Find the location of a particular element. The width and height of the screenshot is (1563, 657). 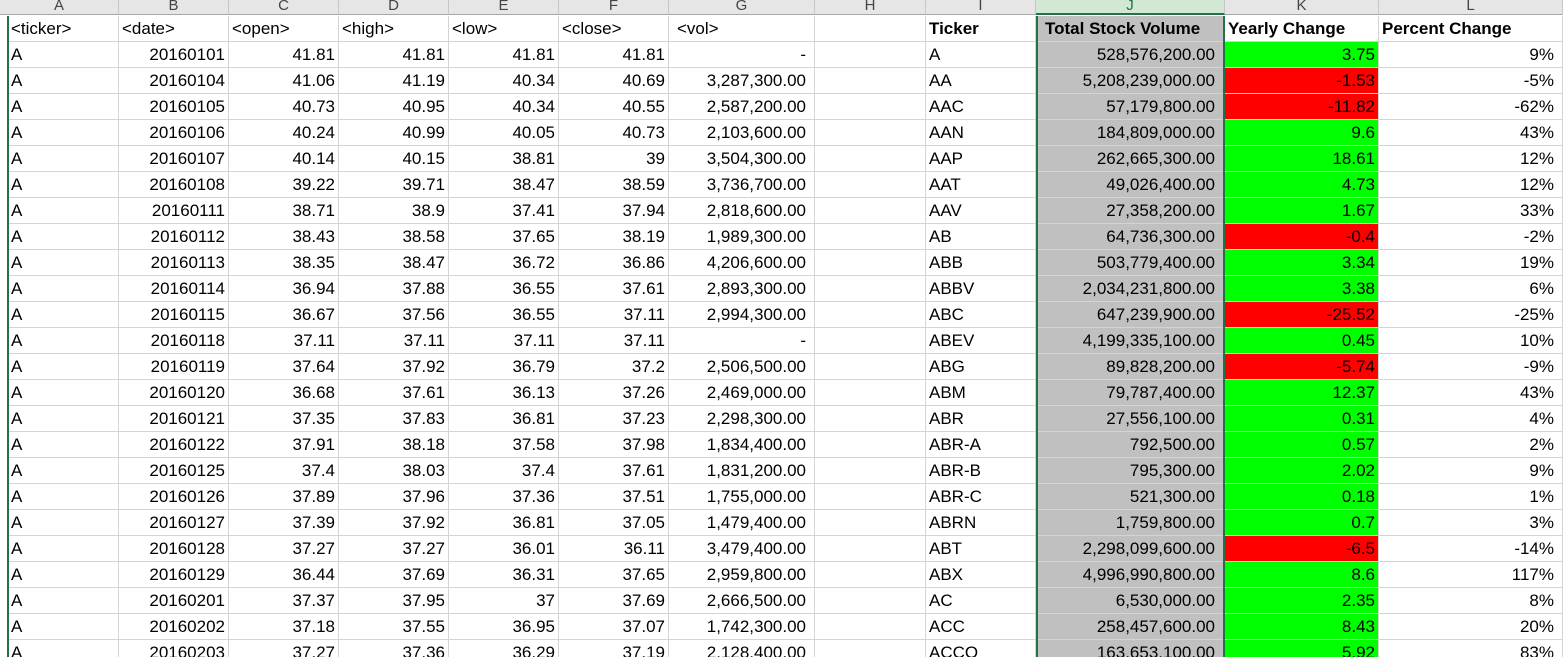

cell-high: 40.99 is located at coordinates (394, 133).